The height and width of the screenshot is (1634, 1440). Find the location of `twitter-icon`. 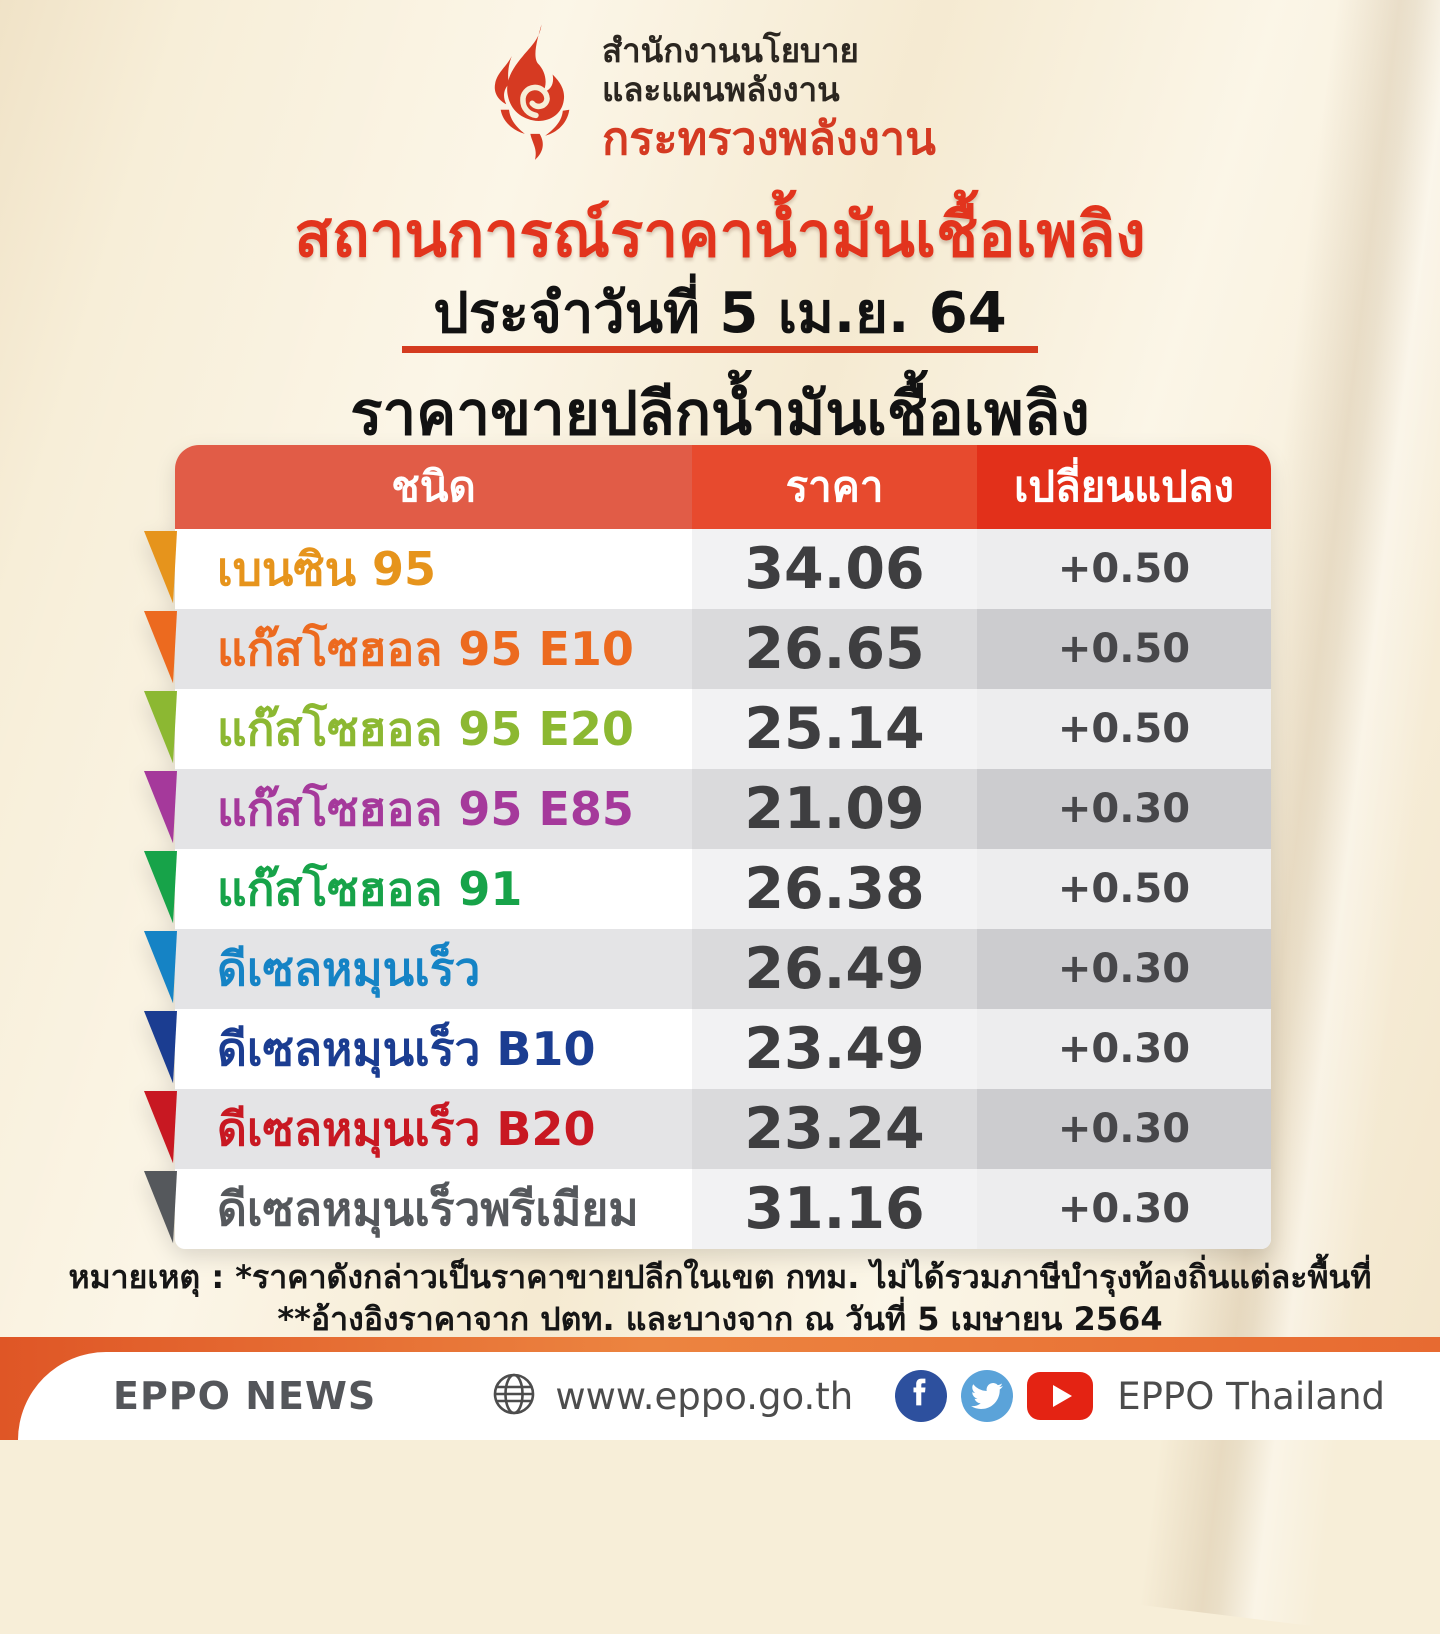

twitter-icon is located at coordinates (987, 1396).